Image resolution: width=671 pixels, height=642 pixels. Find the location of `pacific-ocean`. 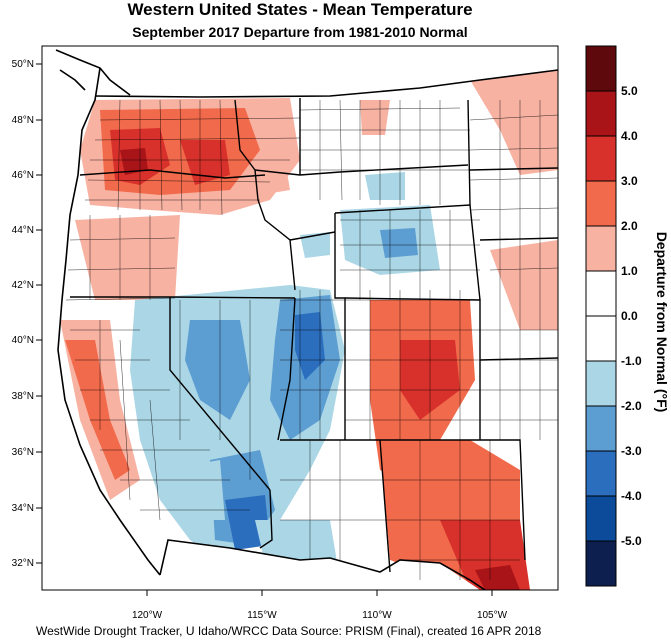

pacific-ocean is located at coordinates (101, 318).